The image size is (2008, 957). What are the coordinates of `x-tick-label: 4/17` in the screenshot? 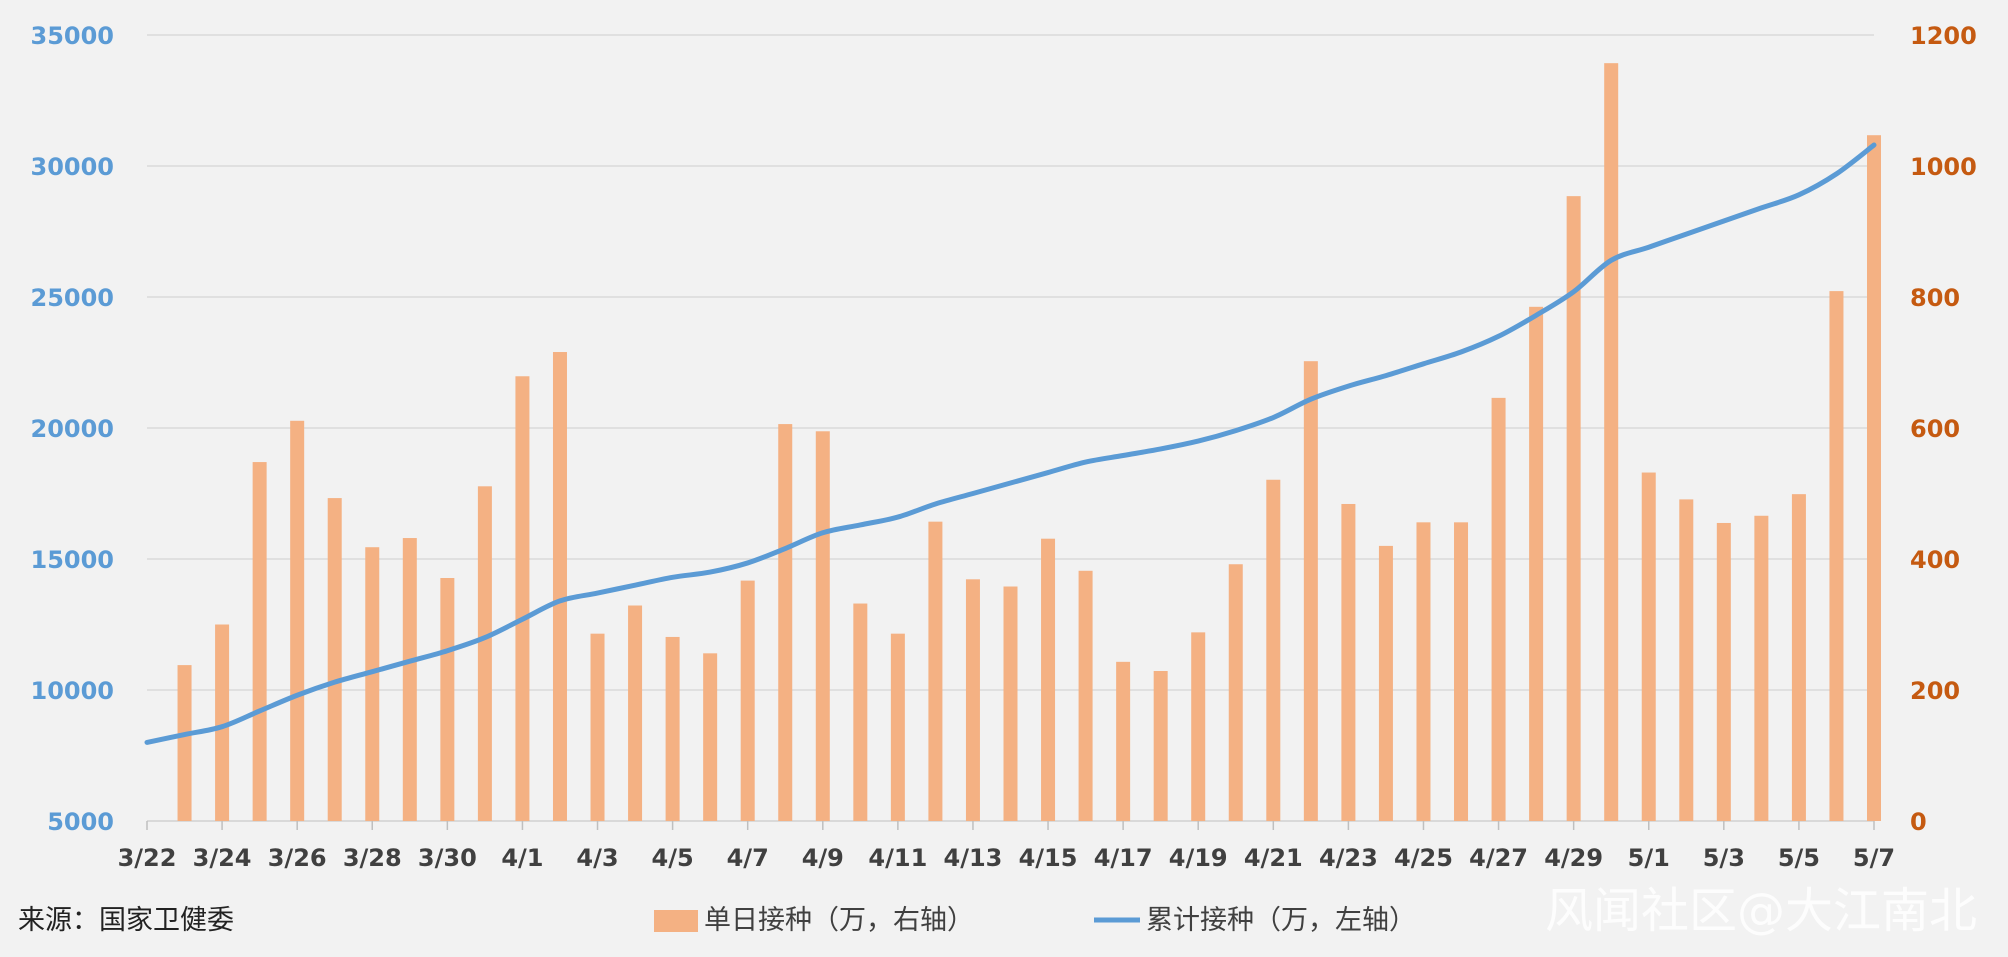 It's located at (1123, 858).